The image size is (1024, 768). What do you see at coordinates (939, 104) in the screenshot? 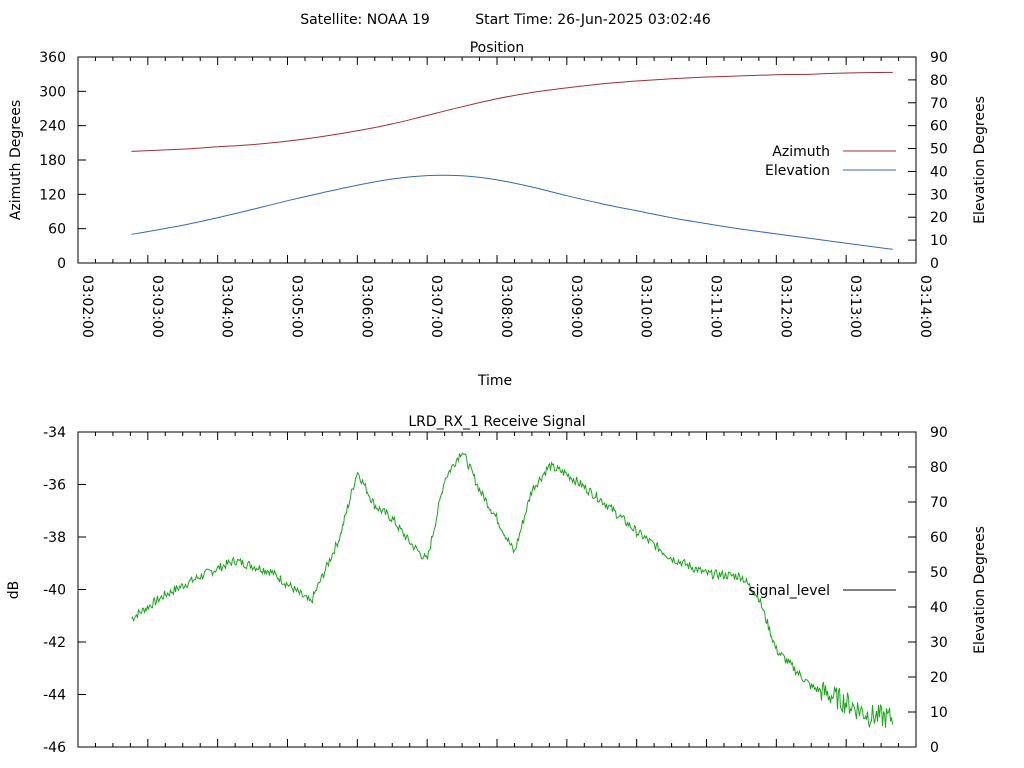
I see `position-y2-tick-label: 70` at bounding box center [939, 104].